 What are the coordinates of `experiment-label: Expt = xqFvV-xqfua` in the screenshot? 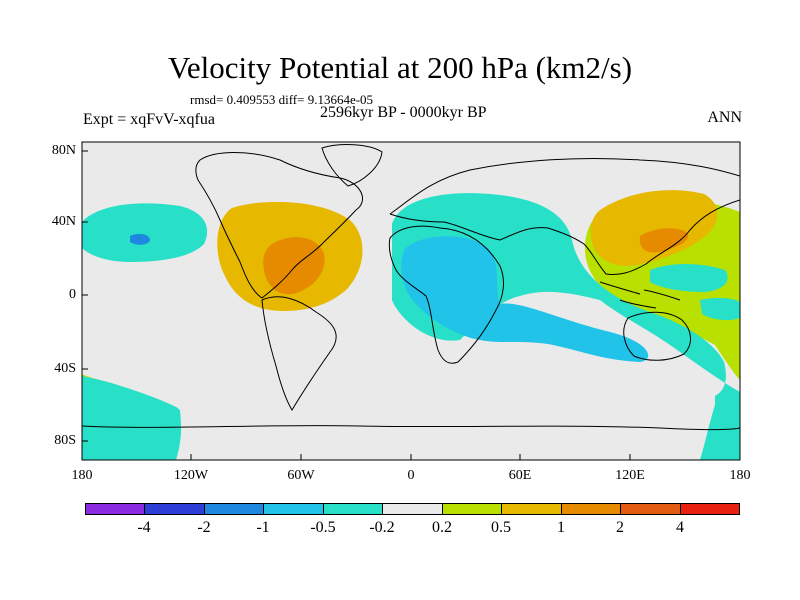 It's located at (149, 119).